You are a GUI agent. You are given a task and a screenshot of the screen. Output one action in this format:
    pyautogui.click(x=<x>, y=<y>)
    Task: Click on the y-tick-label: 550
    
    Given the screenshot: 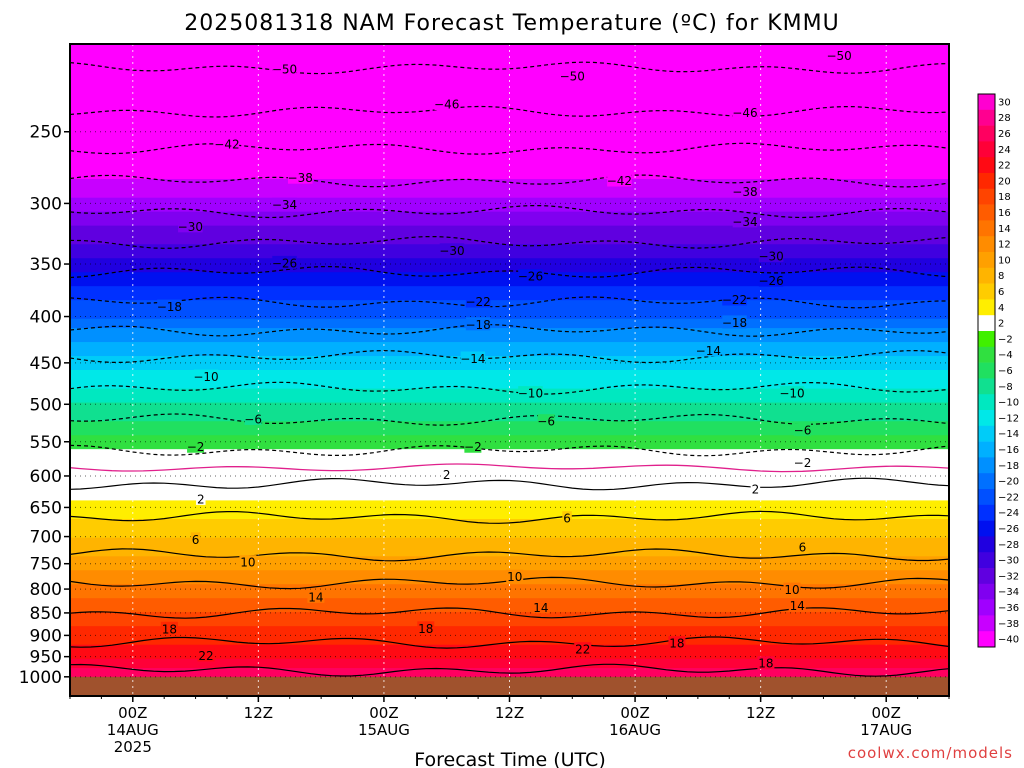 What is the action you would take?
    pyautogui.click(x=46, y=443)
    